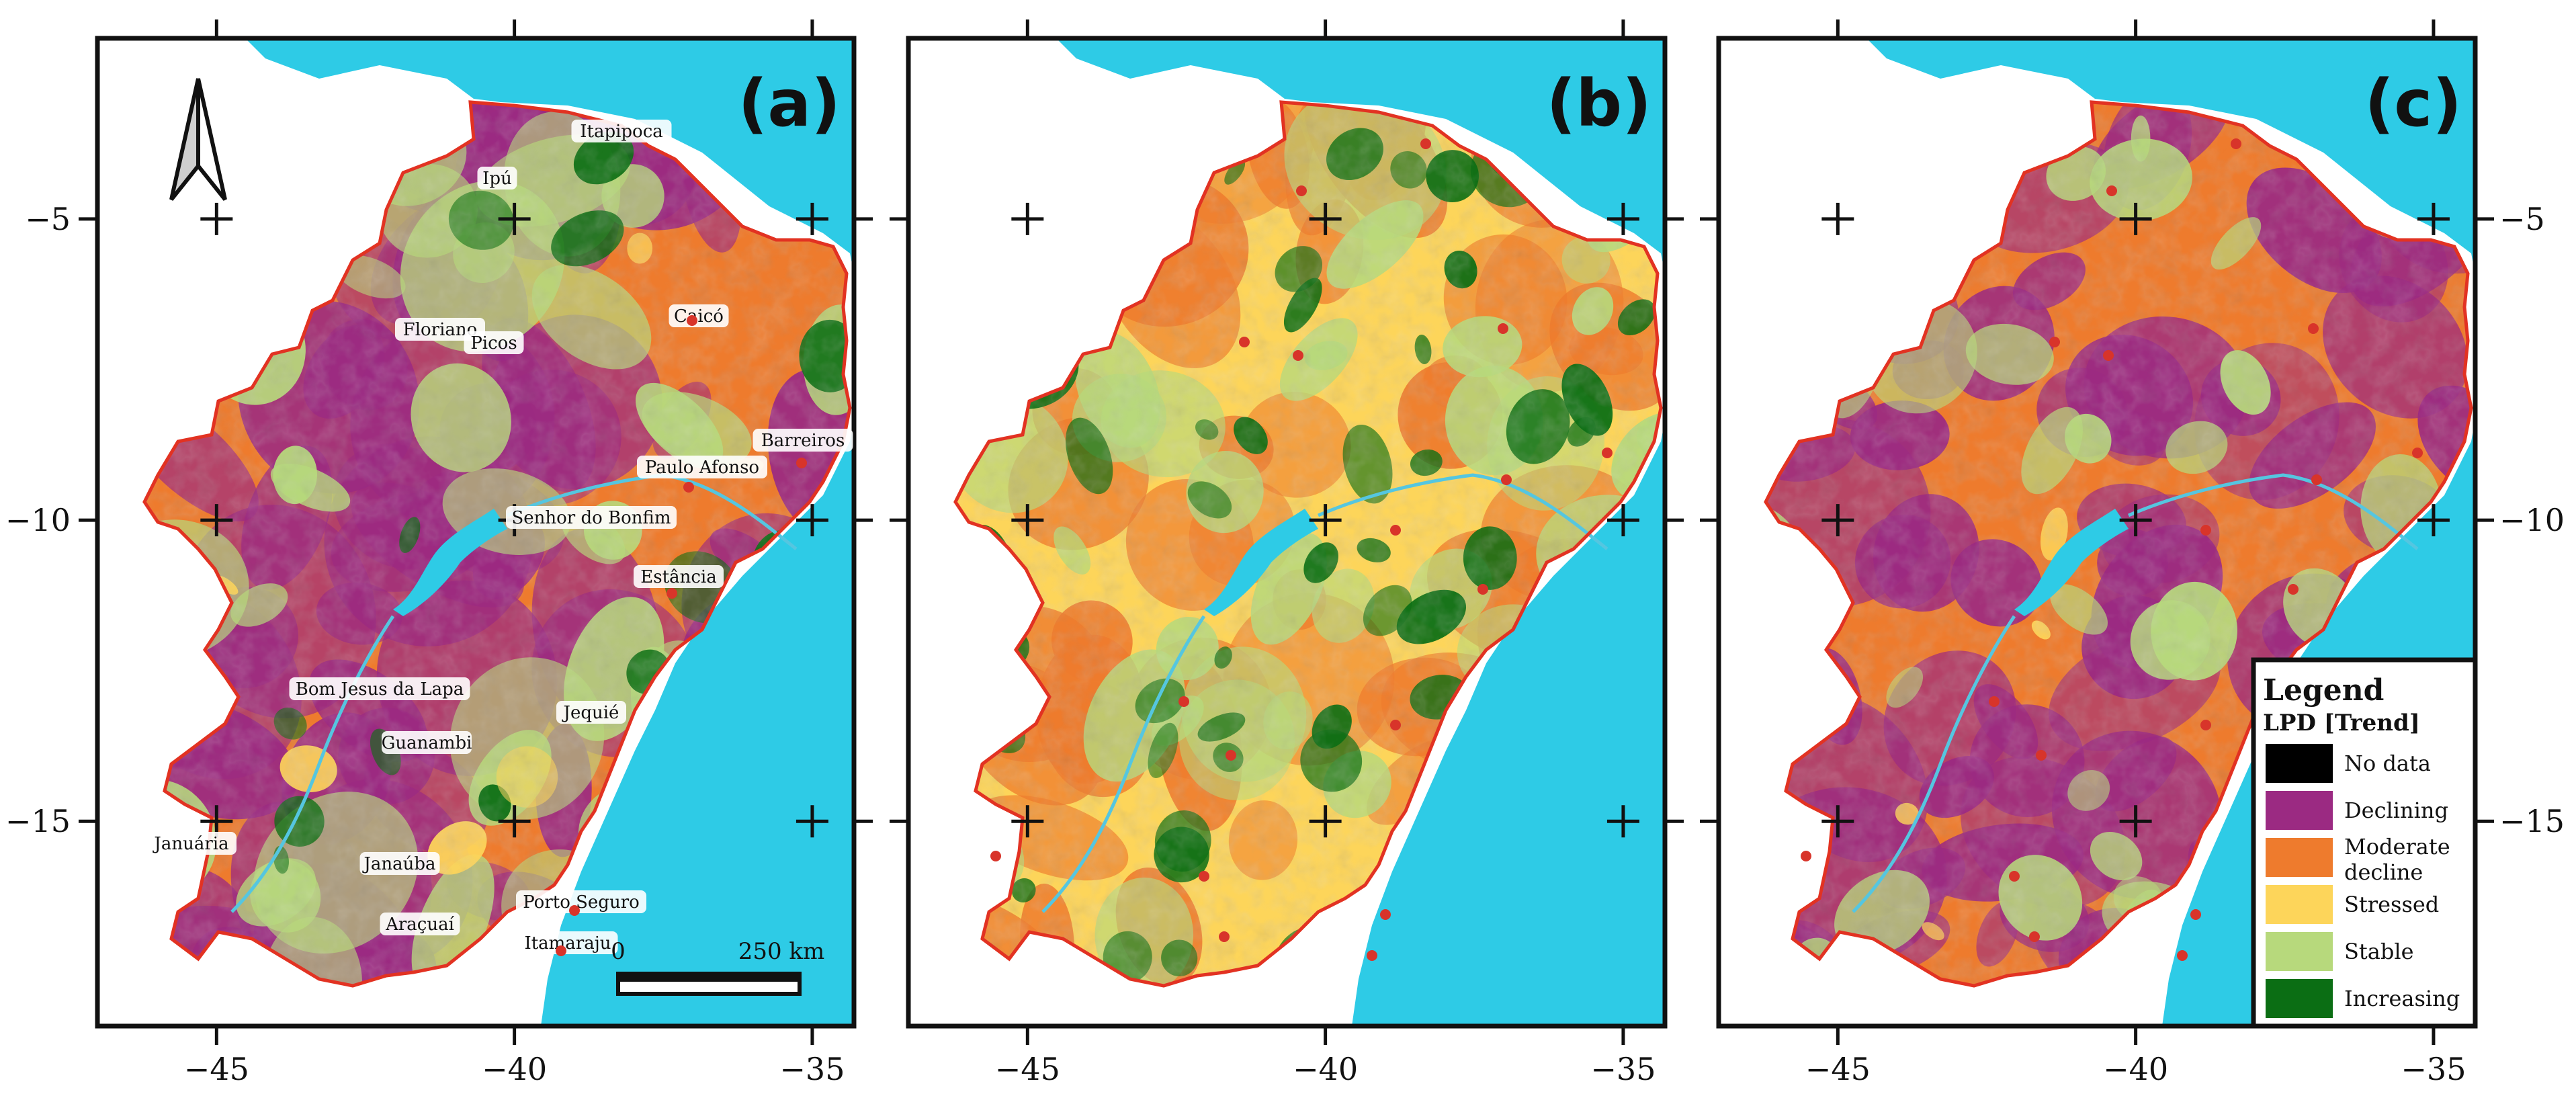 Image resolution: width=2576 pixels, height=1100 pixels. I want to click on city-label: Caicó, so click(699, 316).